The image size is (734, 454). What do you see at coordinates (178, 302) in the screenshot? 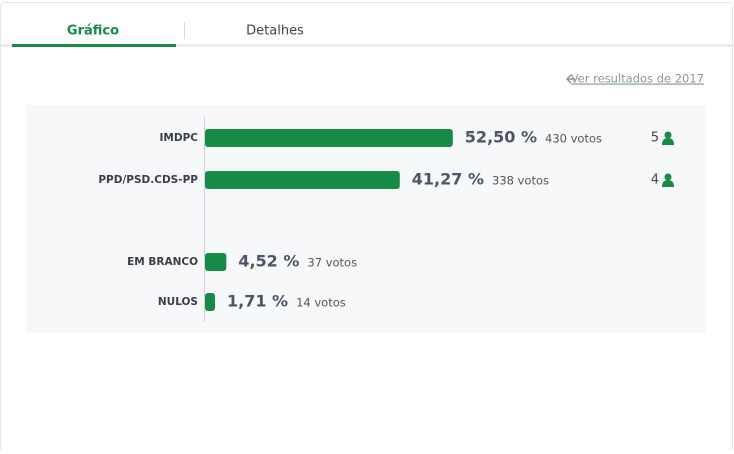
I see `category-label: NULOS` at bounding box center [178, 302].